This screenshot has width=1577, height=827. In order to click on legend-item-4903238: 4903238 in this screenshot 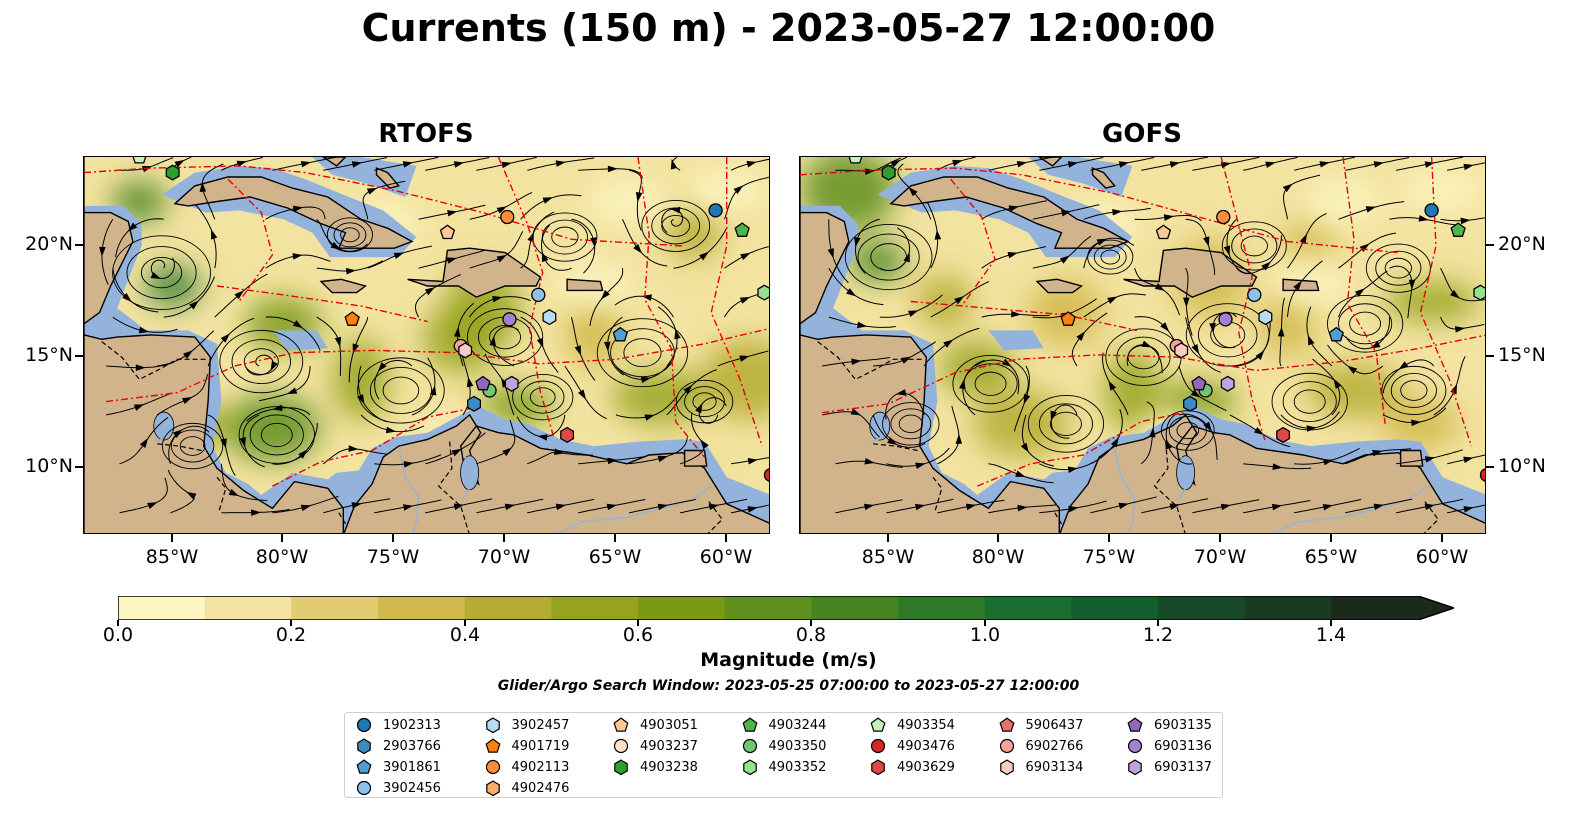, I will do `click(655, 767)`.